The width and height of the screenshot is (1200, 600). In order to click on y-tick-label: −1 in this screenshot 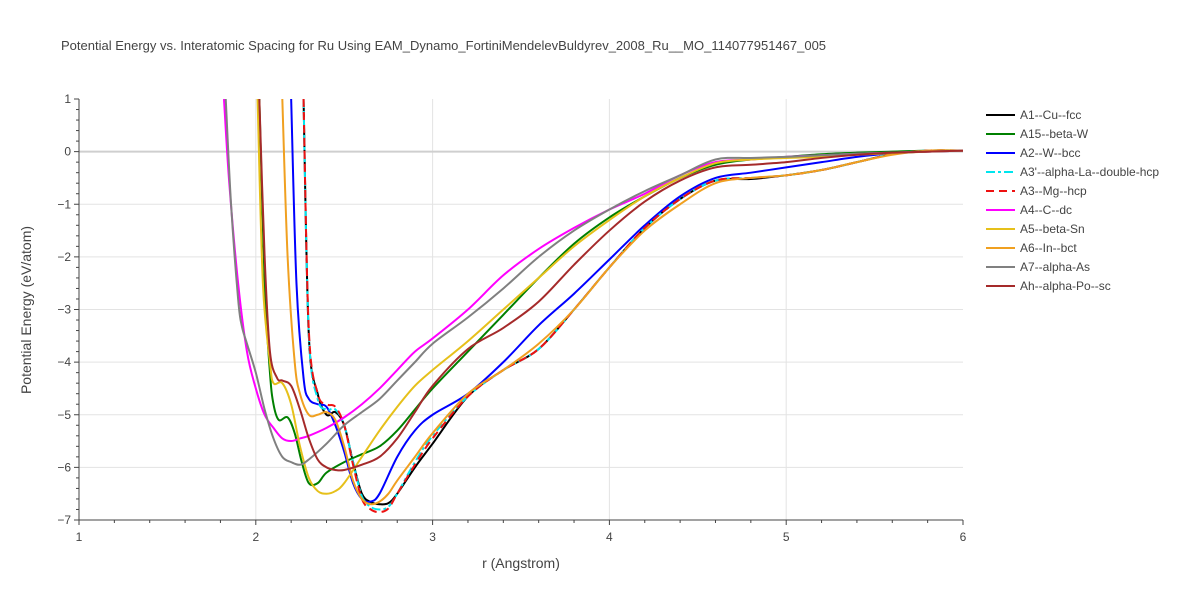, I will do `click(64, 204)`.